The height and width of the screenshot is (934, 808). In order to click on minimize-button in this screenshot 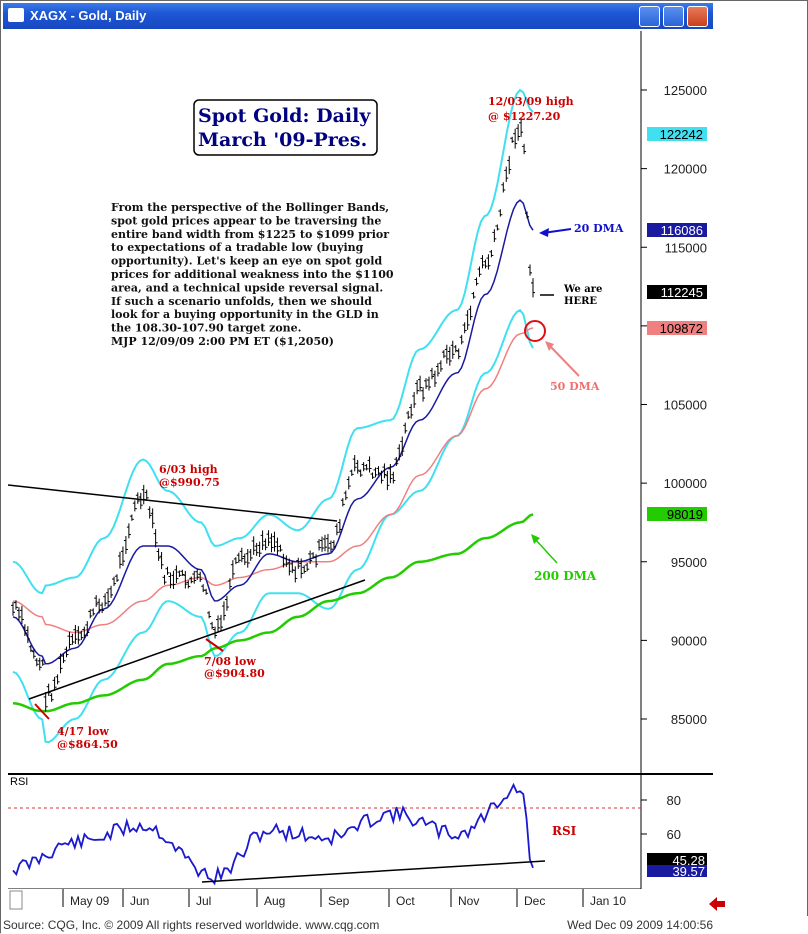, I will do `click(649, 16)`.